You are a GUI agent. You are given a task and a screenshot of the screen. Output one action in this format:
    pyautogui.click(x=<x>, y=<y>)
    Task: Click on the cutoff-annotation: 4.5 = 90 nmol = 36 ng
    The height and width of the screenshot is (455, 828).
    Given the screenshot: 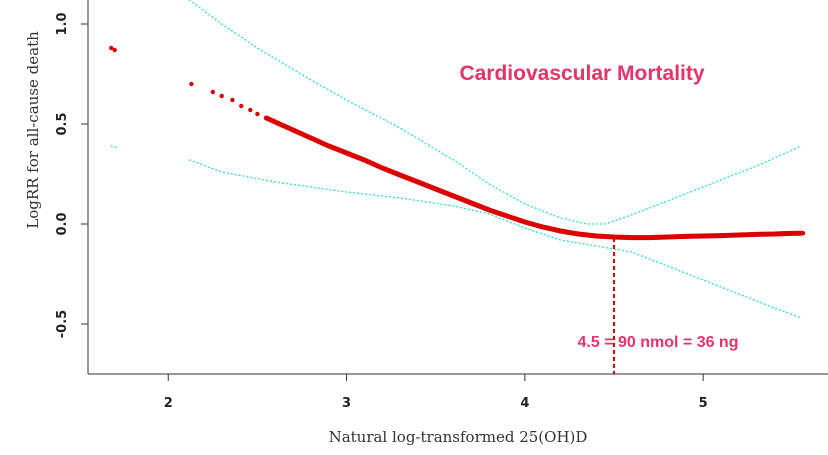 What is the action you would take?
    pyautogui.click(x=658, y=342)
    